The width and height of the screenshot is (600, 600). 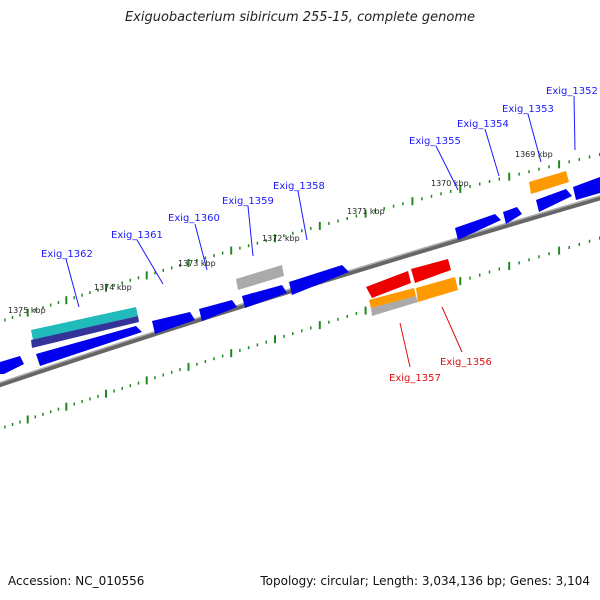 I want to click on gene-label: Exig_1360, so click(x=194, y=218).